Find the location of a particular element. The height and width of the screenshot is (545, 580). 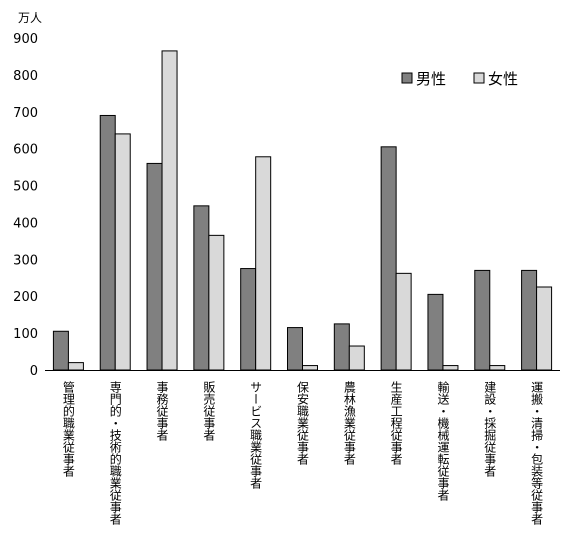

category-label: 生産工程従事者 is located at coordinates (396, 423).